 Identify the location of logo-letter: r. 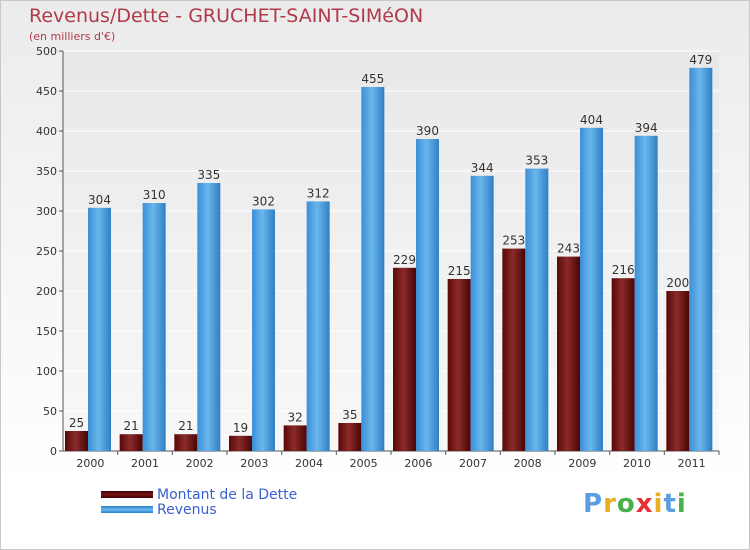
(610, 504).